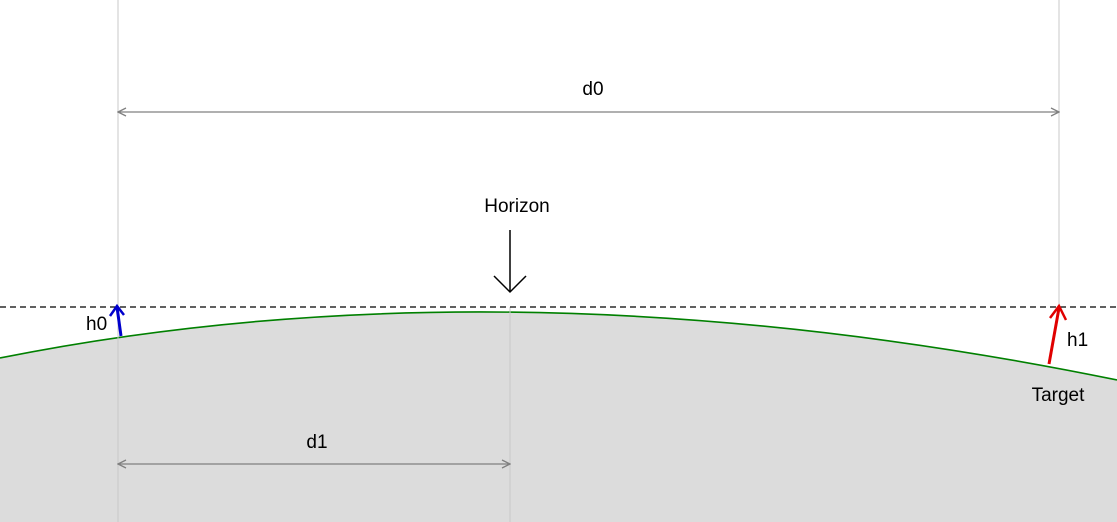 This screenshot has height=522, width=1117. What do you see at coordinates (516, 206) in the screenshot?
I see `horizon-label: Horizon` at bounding box center [516, 206].